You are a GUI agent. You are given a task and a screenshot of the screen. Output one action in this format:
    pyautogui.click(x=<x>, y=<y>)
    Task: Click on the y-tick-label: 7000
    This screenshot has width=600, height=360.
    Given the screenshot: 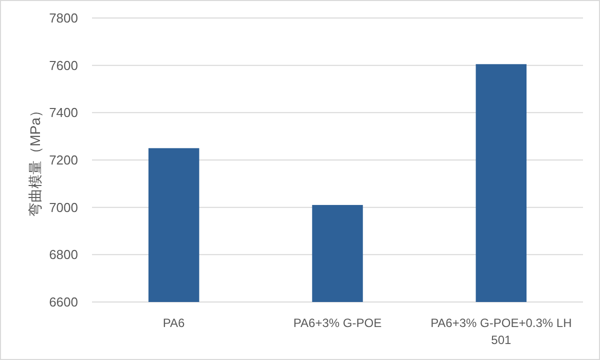 What is the action you would take?
    pyautogui.click(x=63, y=207)
    